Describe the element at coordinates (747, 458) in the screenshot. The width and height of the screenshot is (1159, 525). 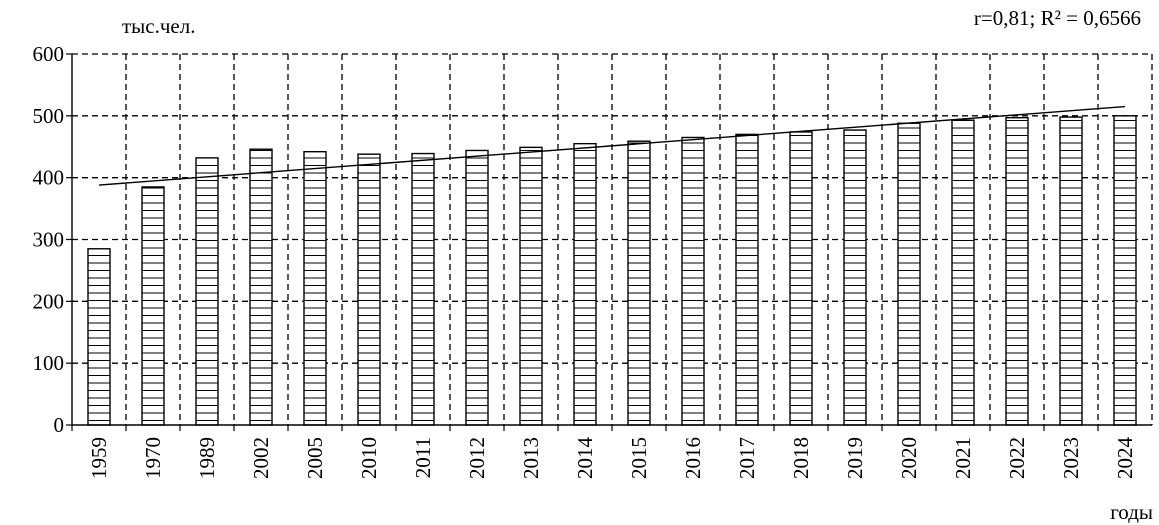
I see `x-tick-label: 2017` at that location.